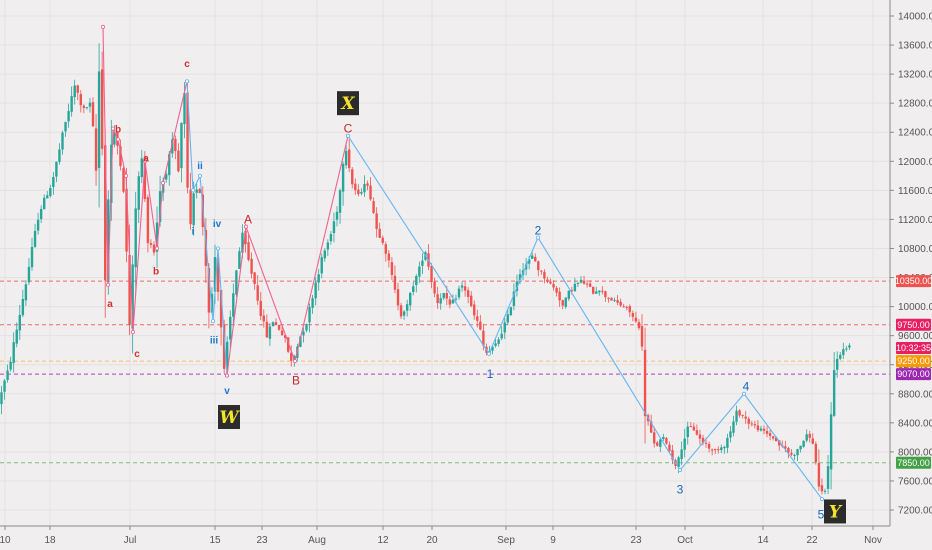  What do you see at coordinates (383, 540) in the screenshot?
I see `x-tick-label: 12` at bounding box center [383, 540].